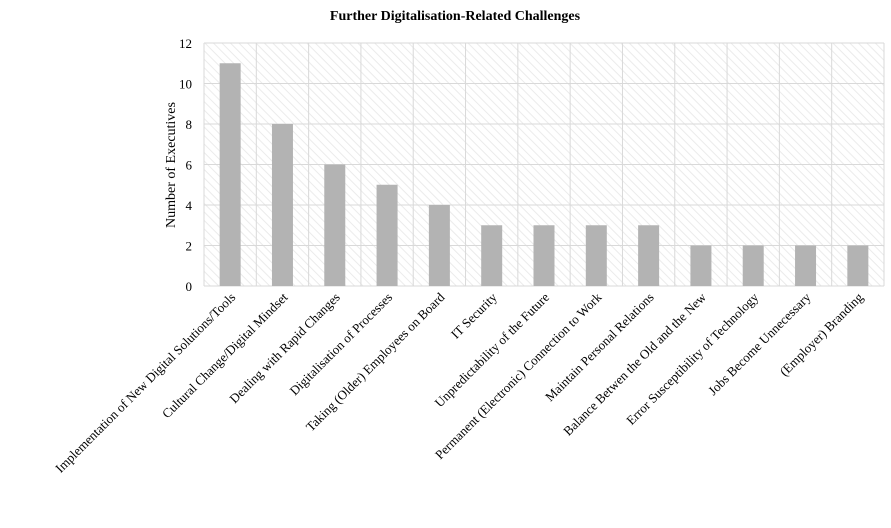  Describe the element at coordinates (171, 165) in the screenshot. I see `y-axis-title: Number of Executives` at that location.